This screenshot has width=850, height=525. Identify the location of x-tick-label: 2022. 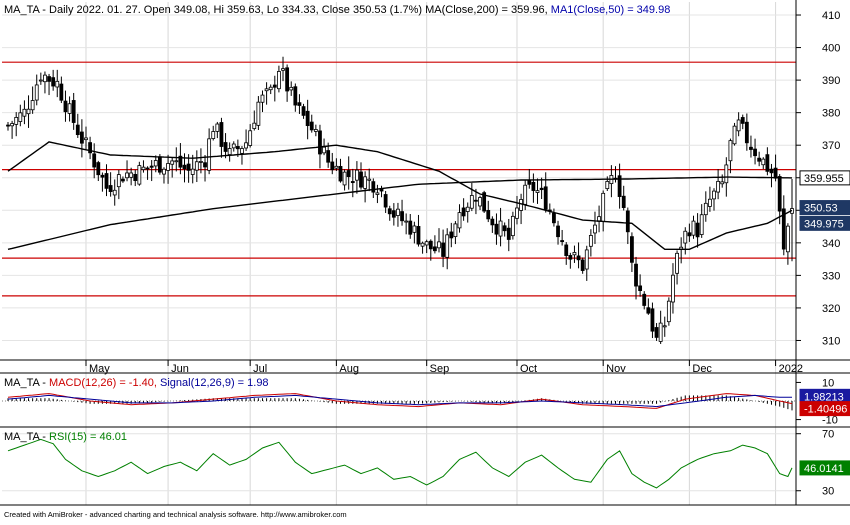
(791, 369).